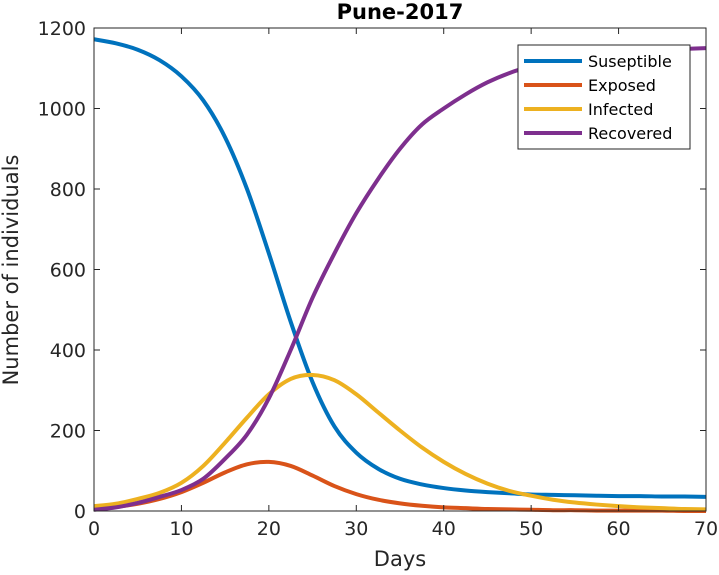 This screenshot has width=719, height=575. What do you see at coordinates (181, 529) in the screenshot?
I see `x-tick-label: 10` at bounding box center [181, 529].